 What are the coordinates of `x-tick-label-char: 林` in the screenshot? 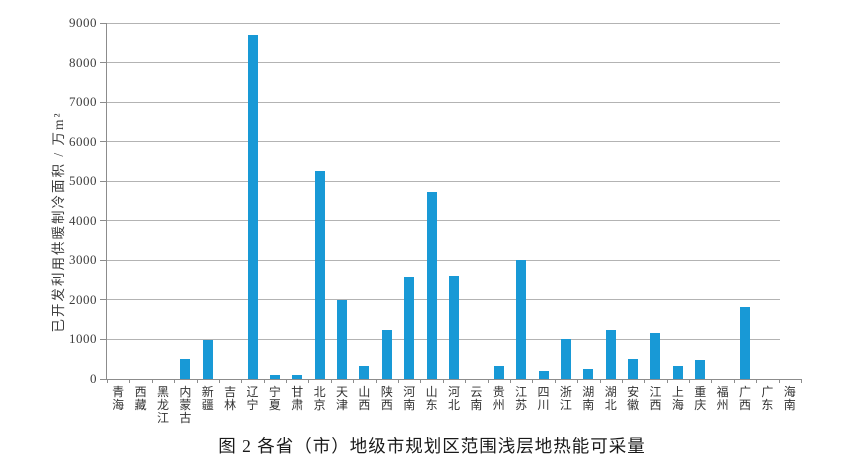 It's located at (230, 405).